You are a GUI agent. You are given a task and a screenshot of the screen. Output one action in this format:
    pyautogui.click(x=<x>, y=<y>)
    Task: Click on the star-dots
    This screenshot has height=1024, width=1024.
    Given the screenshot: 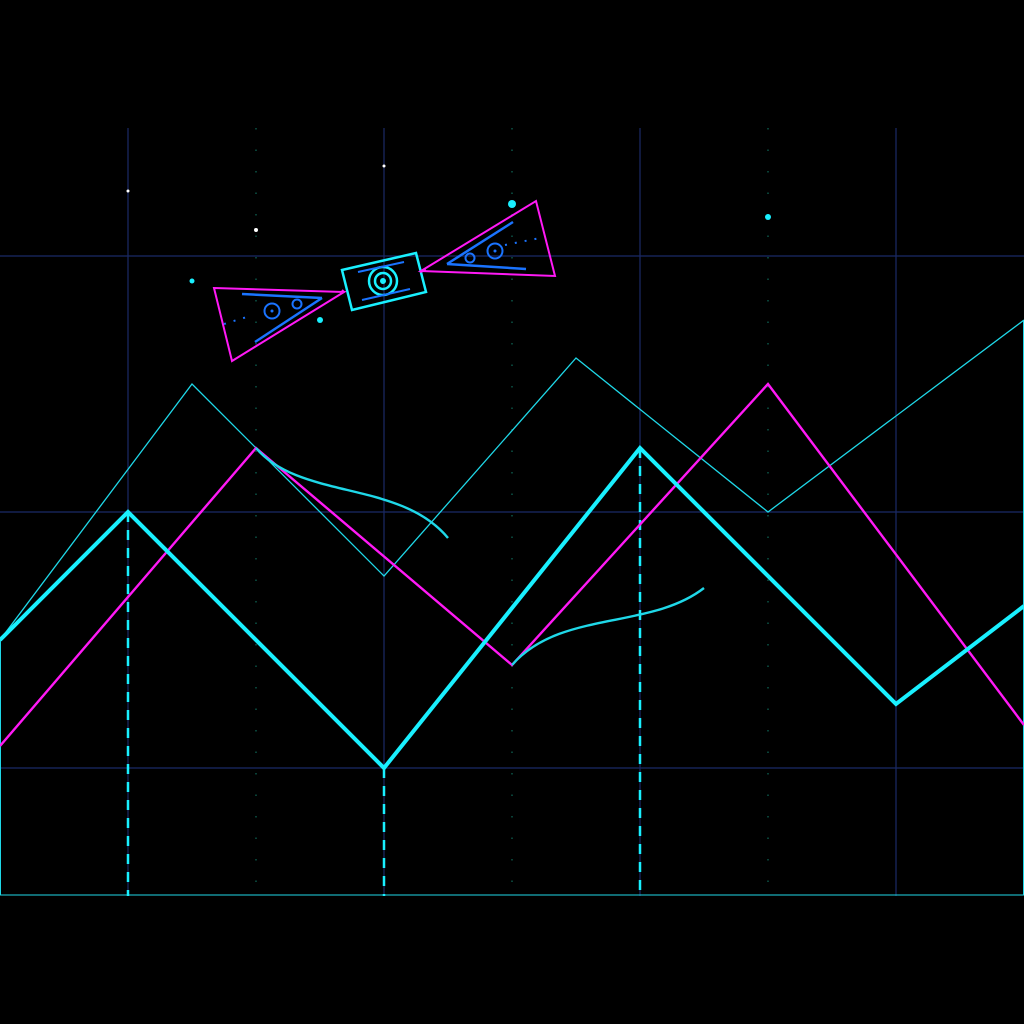 What is the action you would take?
    pyautogui.click(x=448, y=243)
    